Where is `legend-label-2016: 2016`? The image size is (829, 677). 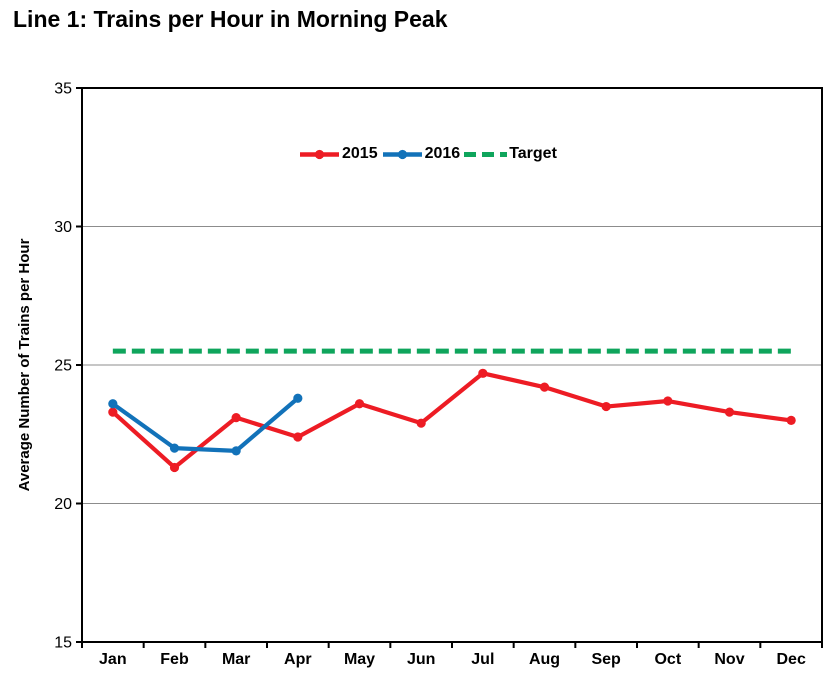
legend-label-2016: 2016 is located at coordinates (442, 153).